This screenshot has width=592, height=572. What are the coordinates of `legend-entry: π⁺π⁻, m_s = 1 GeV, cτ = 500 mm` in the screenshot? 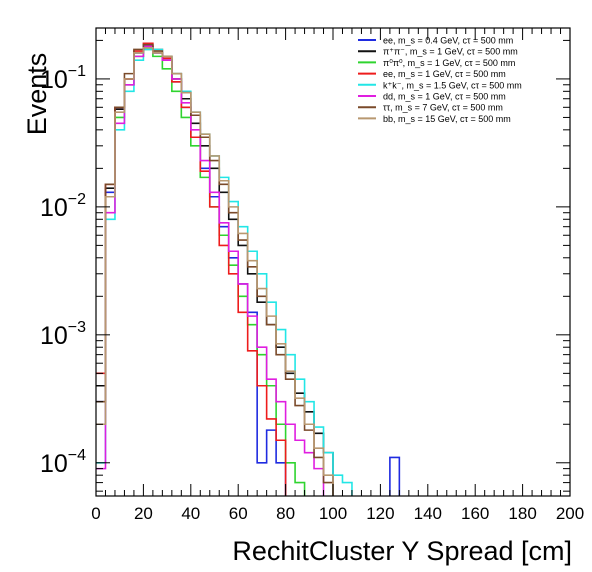 It's located at (450, 52).